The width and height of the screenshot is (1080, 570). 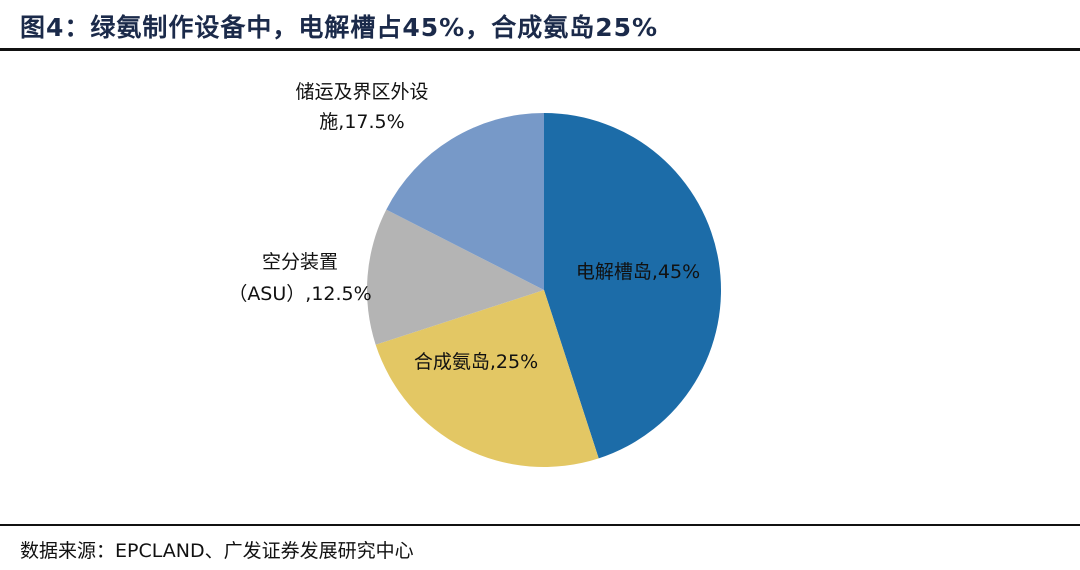 What do you see at coordinates (540, 49) in the screenshot?
I see `top-divider` at bounding box center [540, 49].